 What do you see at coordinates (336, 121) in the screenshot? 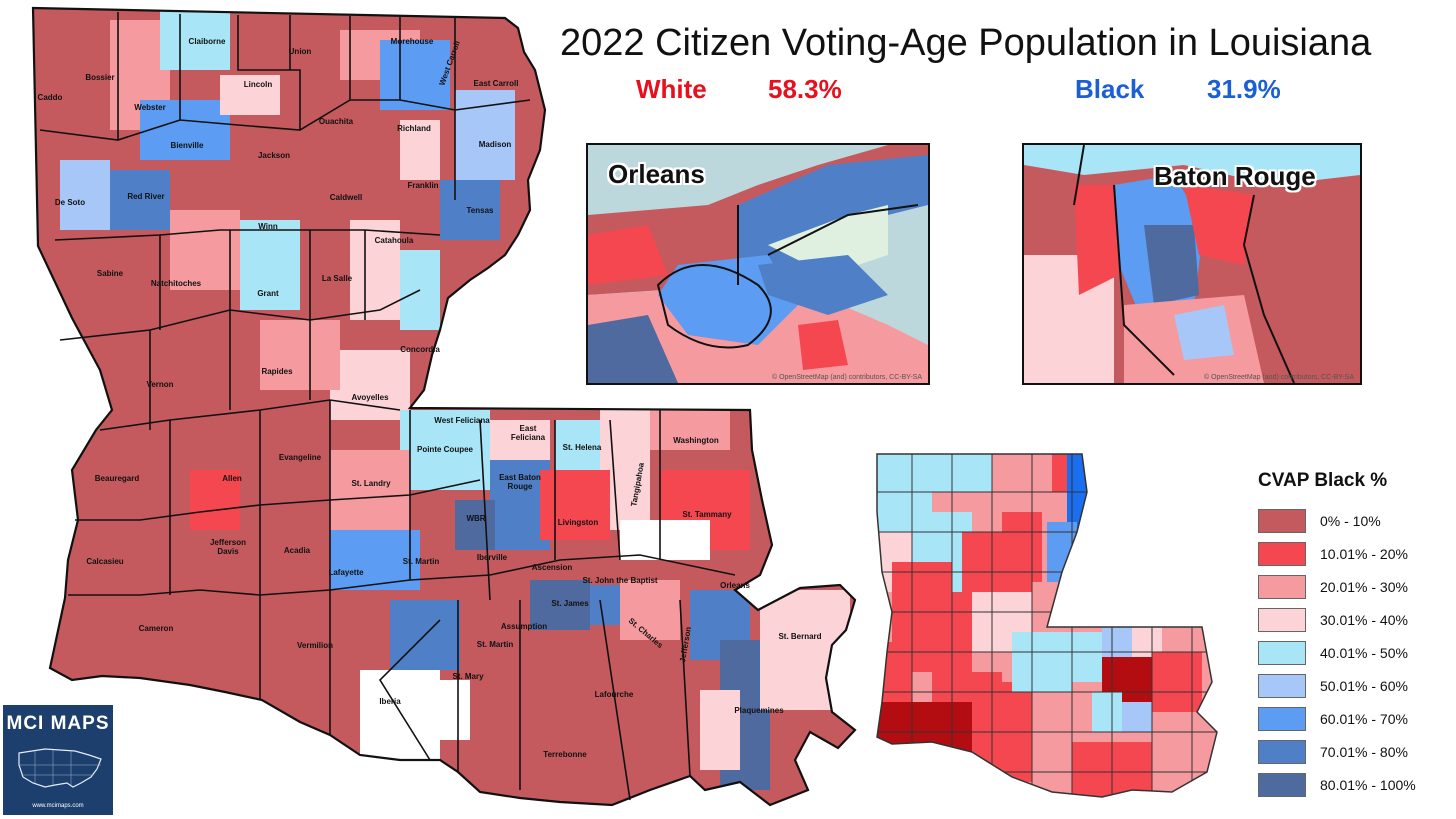
I see `parish-label: Ouachita` at bounding box center [336, 121].